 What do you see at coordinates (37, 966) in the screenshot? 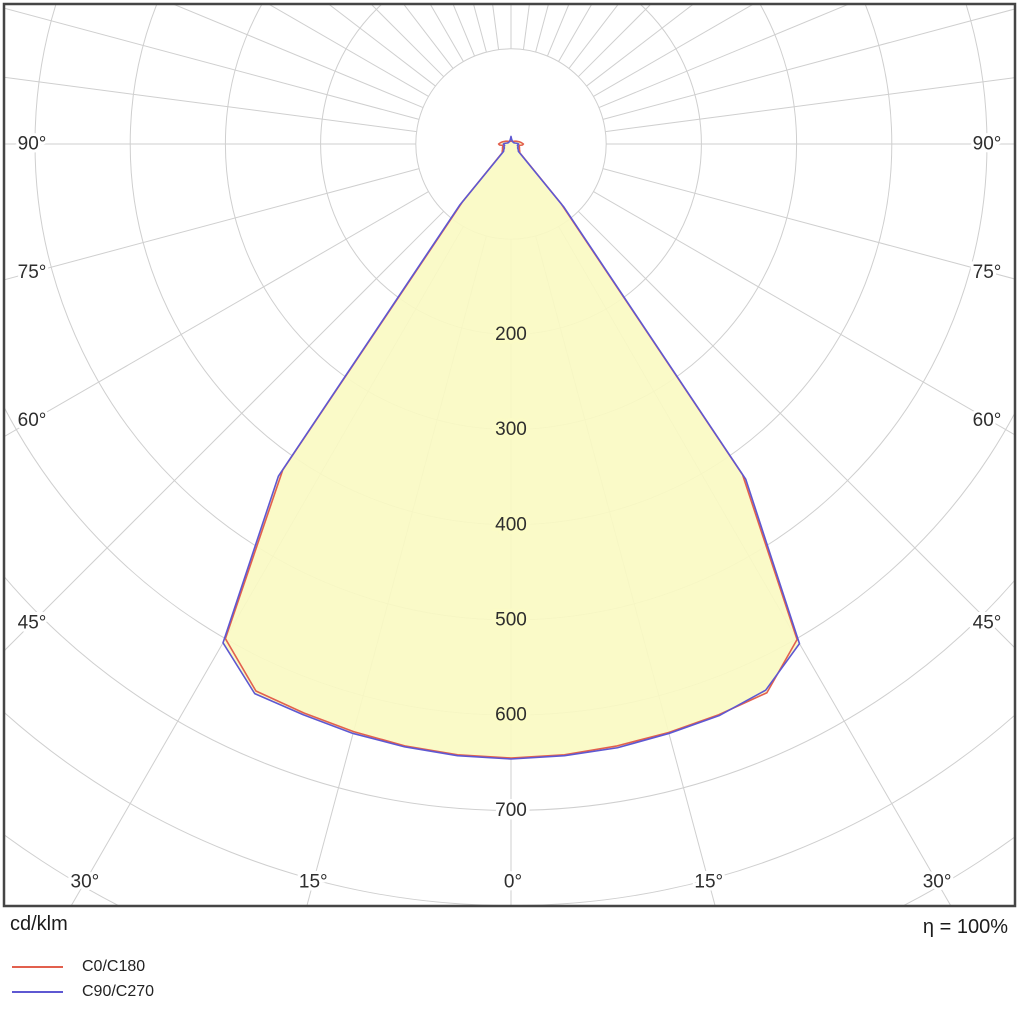
I see `legend-line-c0-c180` at bounding box center [37, 966].